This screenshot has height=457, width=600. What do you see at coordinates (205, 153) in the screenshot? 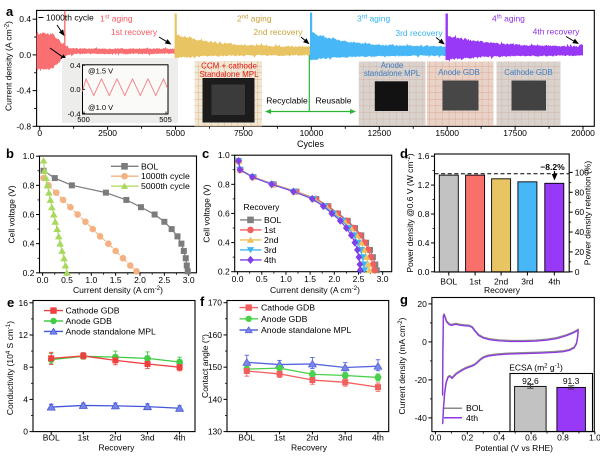
I see `svg-text: c` at bounding box center [205, 153].